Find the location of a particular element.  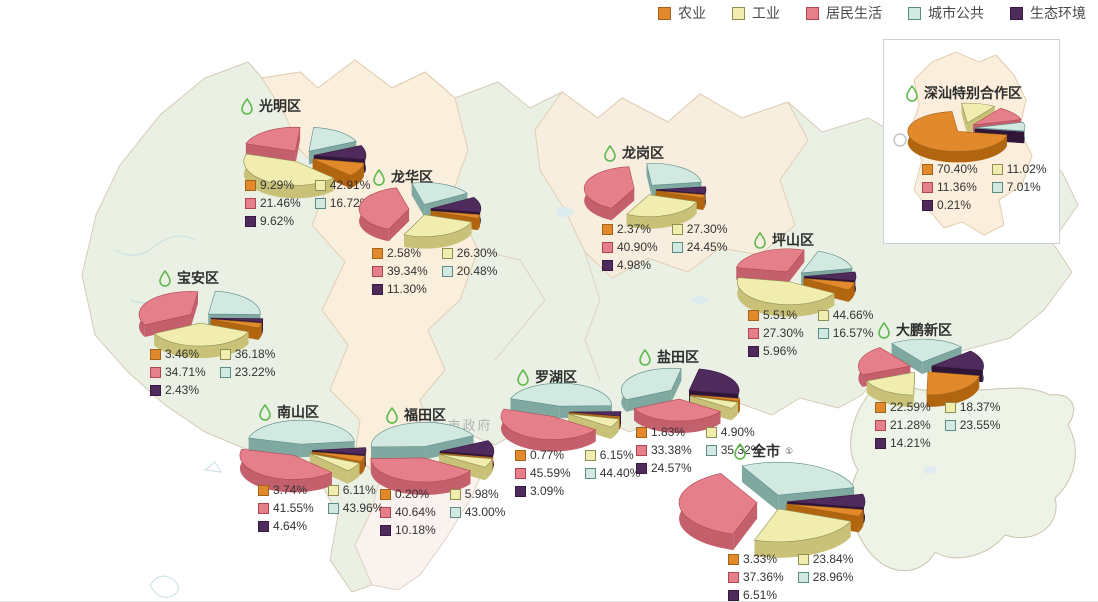

legend-value: 39.34% is located at coordinates (407, 271).